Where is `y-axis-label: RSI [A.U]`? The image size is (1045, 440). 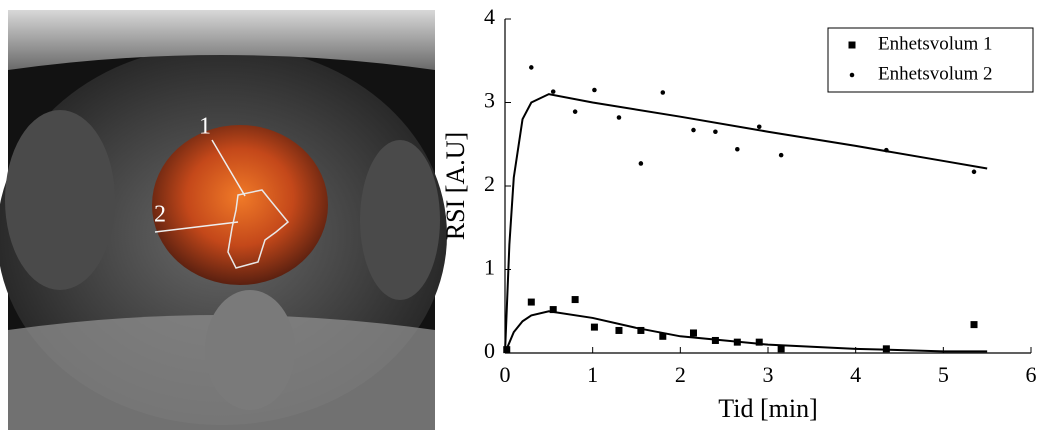 y-axis-label: RSI [A.U] is located at coordinates (455, 186).